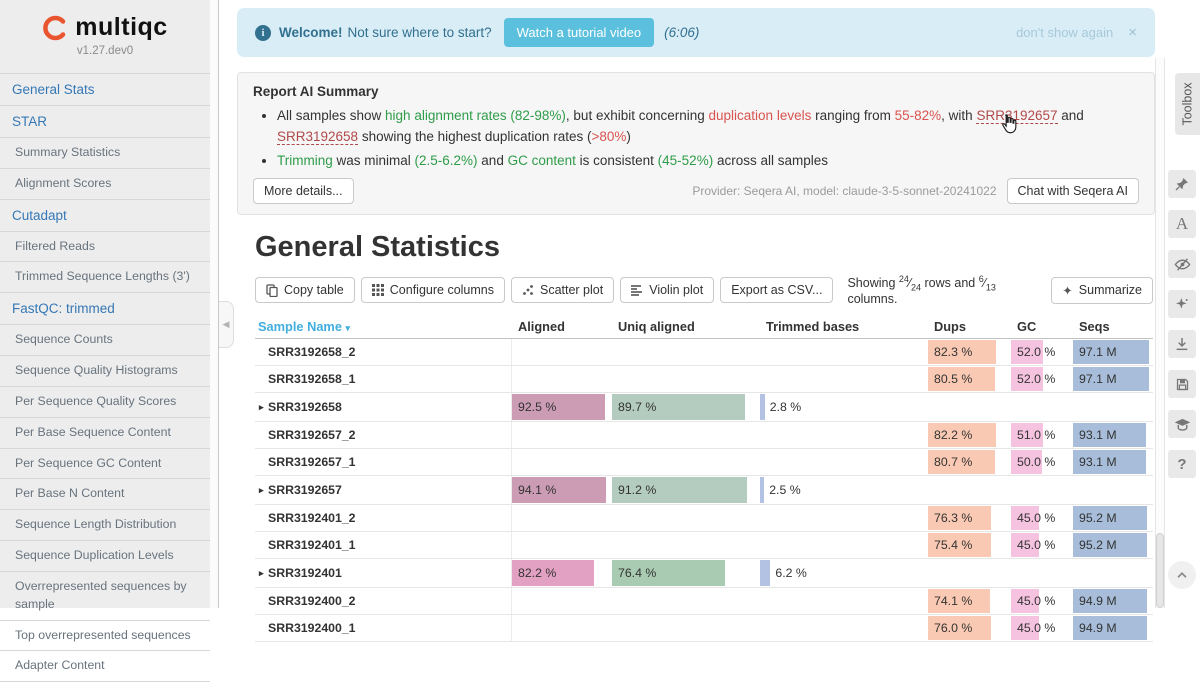  I want to click on hide-samples-icon, so click(1182, 264).